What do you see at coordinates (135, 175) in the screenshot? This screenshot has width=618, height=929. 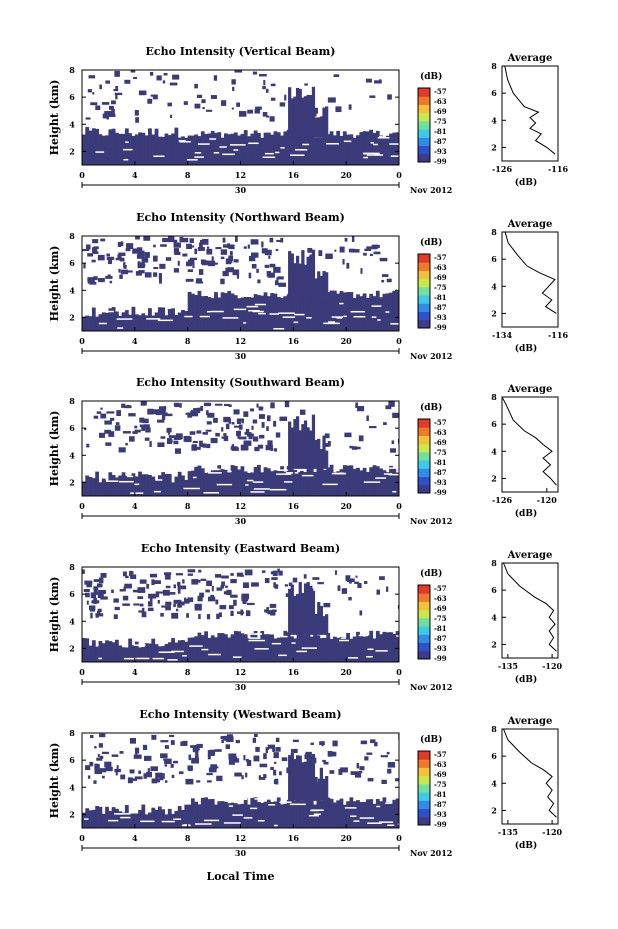 I see `x-tick-label: 4` at bounding box center [135, 175].